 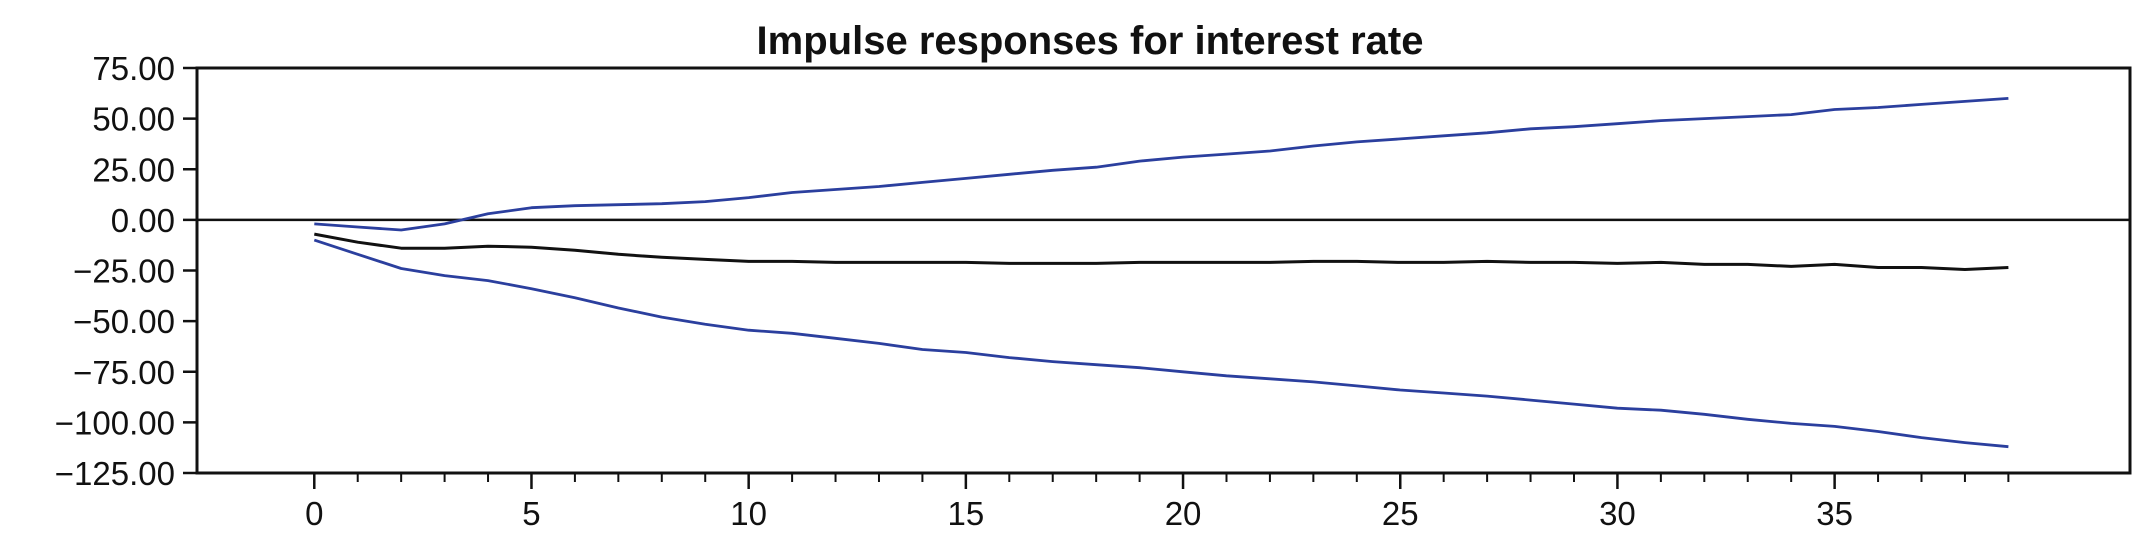 I want to click on x-tick-label: 15, so click(x=965, y=513).